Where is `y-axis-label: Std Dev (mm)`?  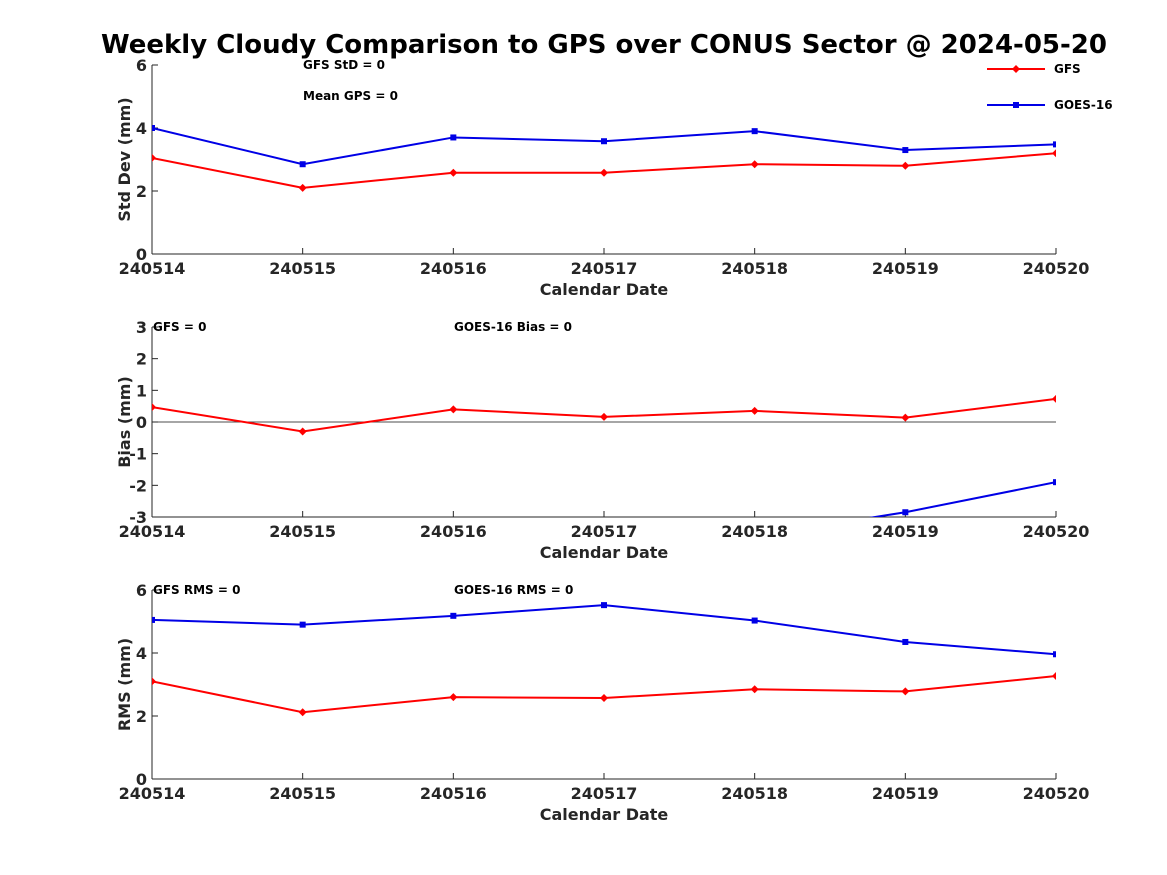 y-axis-label: Std Dev (mm) is located at coordinates (124, 159).